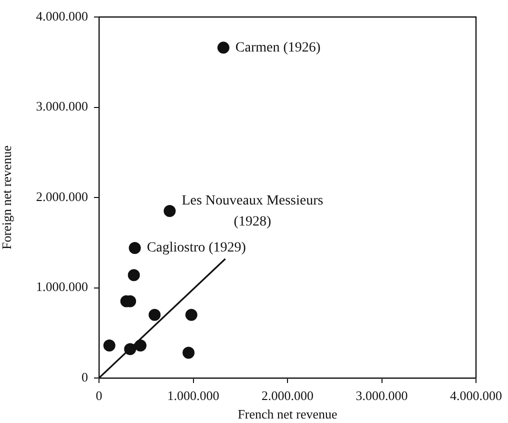  Describe the element at coordinates (7, 197) in the screenshot. I see `y-axis-title: Foreign net revenue` at that location.